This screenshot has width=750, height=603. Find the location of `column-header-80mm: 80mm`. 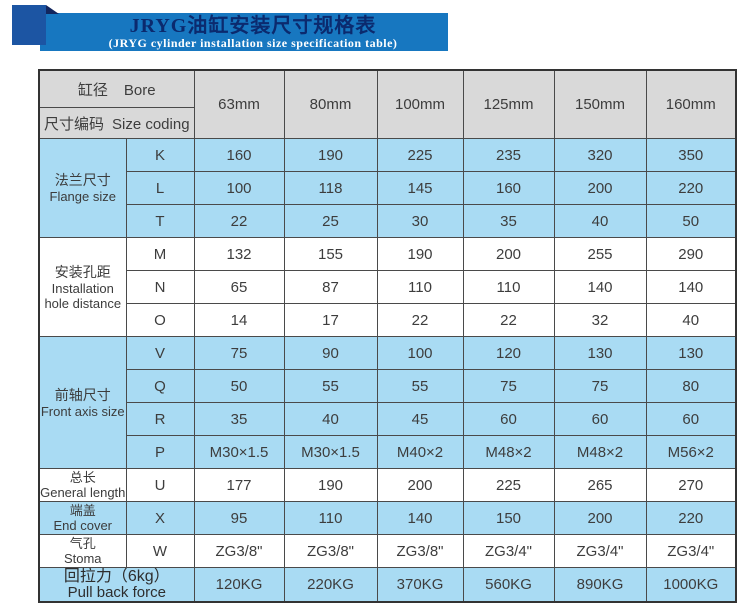

column-header-80mm: 80mm is located at coordinates (330, 104).